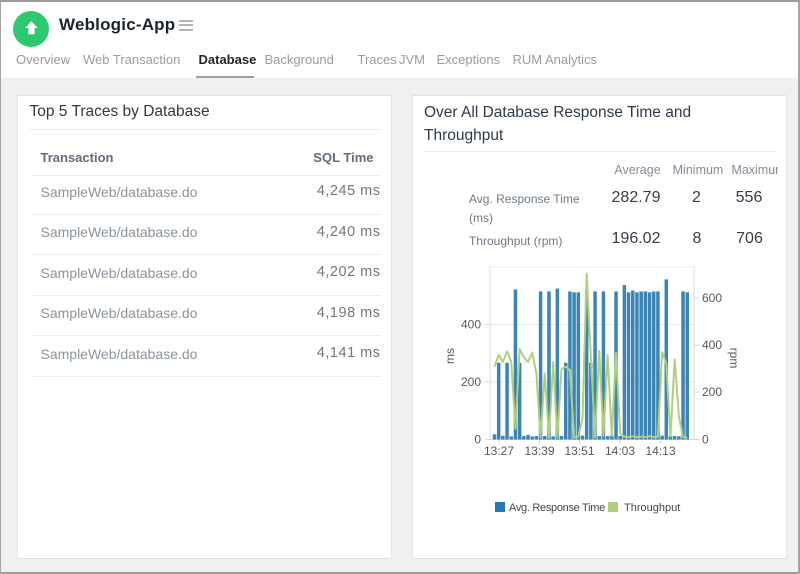  Describe the element at coordinates (620, 451) in the screenshot. I see `svg-text: 14:03` at that location.